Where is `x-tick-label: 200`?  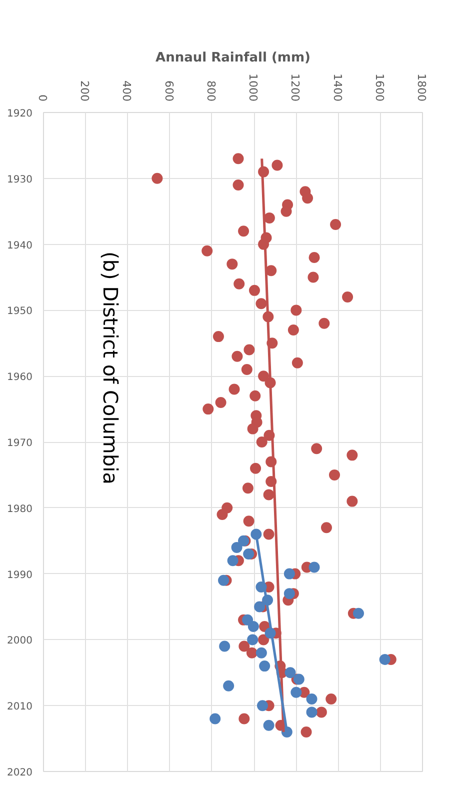
x-tick-label: 200 is located at coordinates (85, 91).